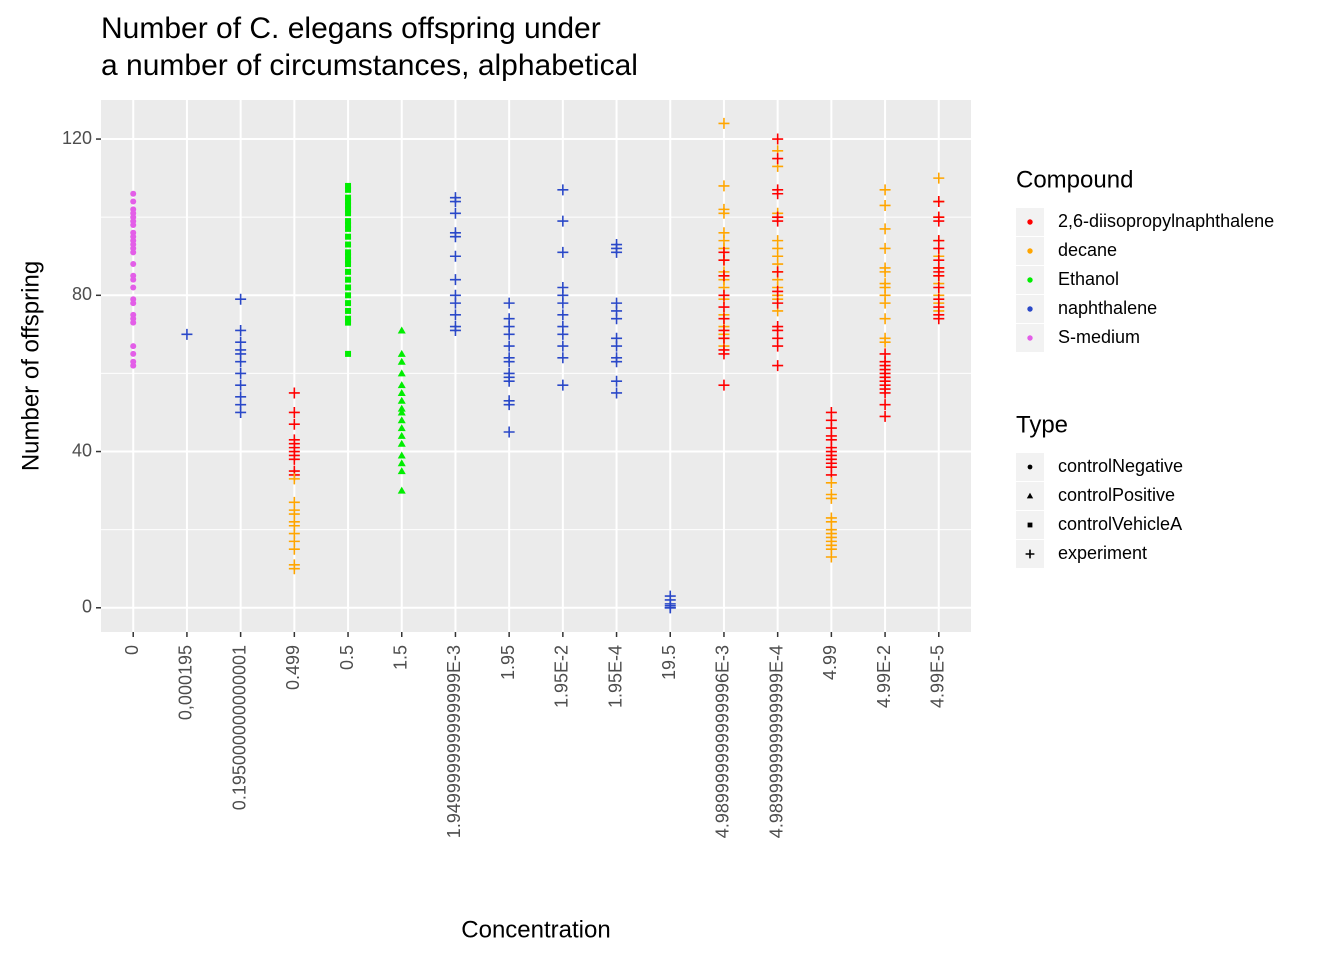  I want to click on legend-label: decane, so click(1087, 250).